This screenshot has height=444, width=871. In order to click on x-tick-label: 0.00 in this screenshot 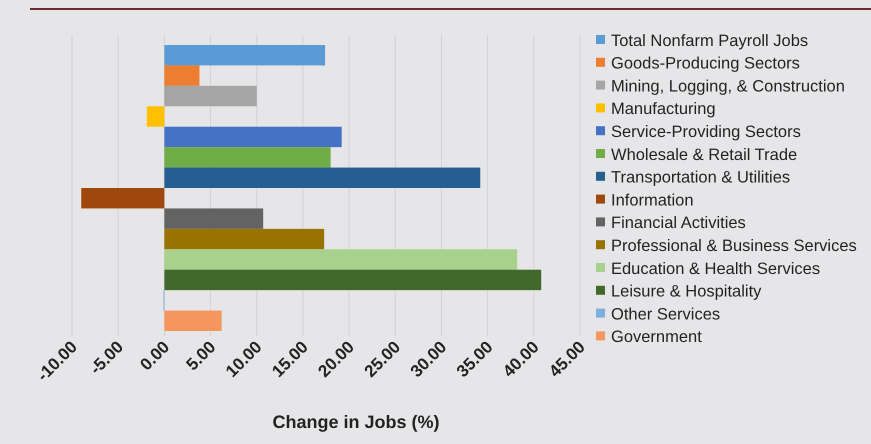, I will do `click(155, 355)`.